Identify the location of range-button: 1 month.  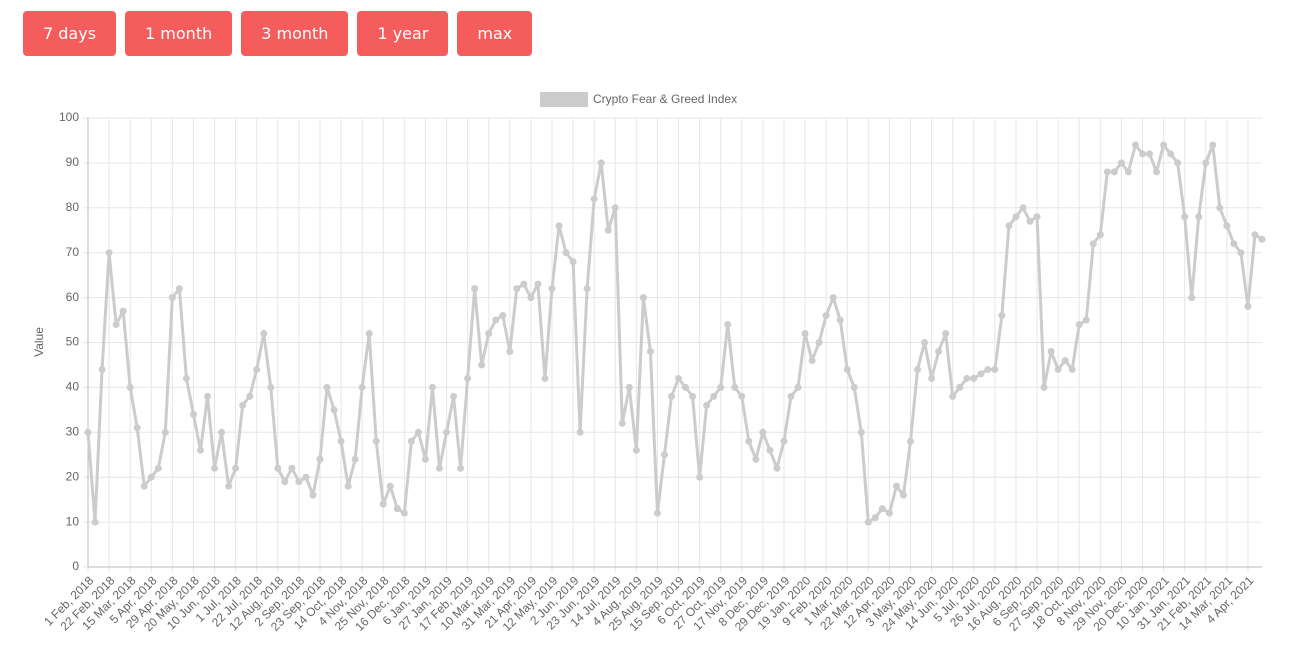
(179, 33).